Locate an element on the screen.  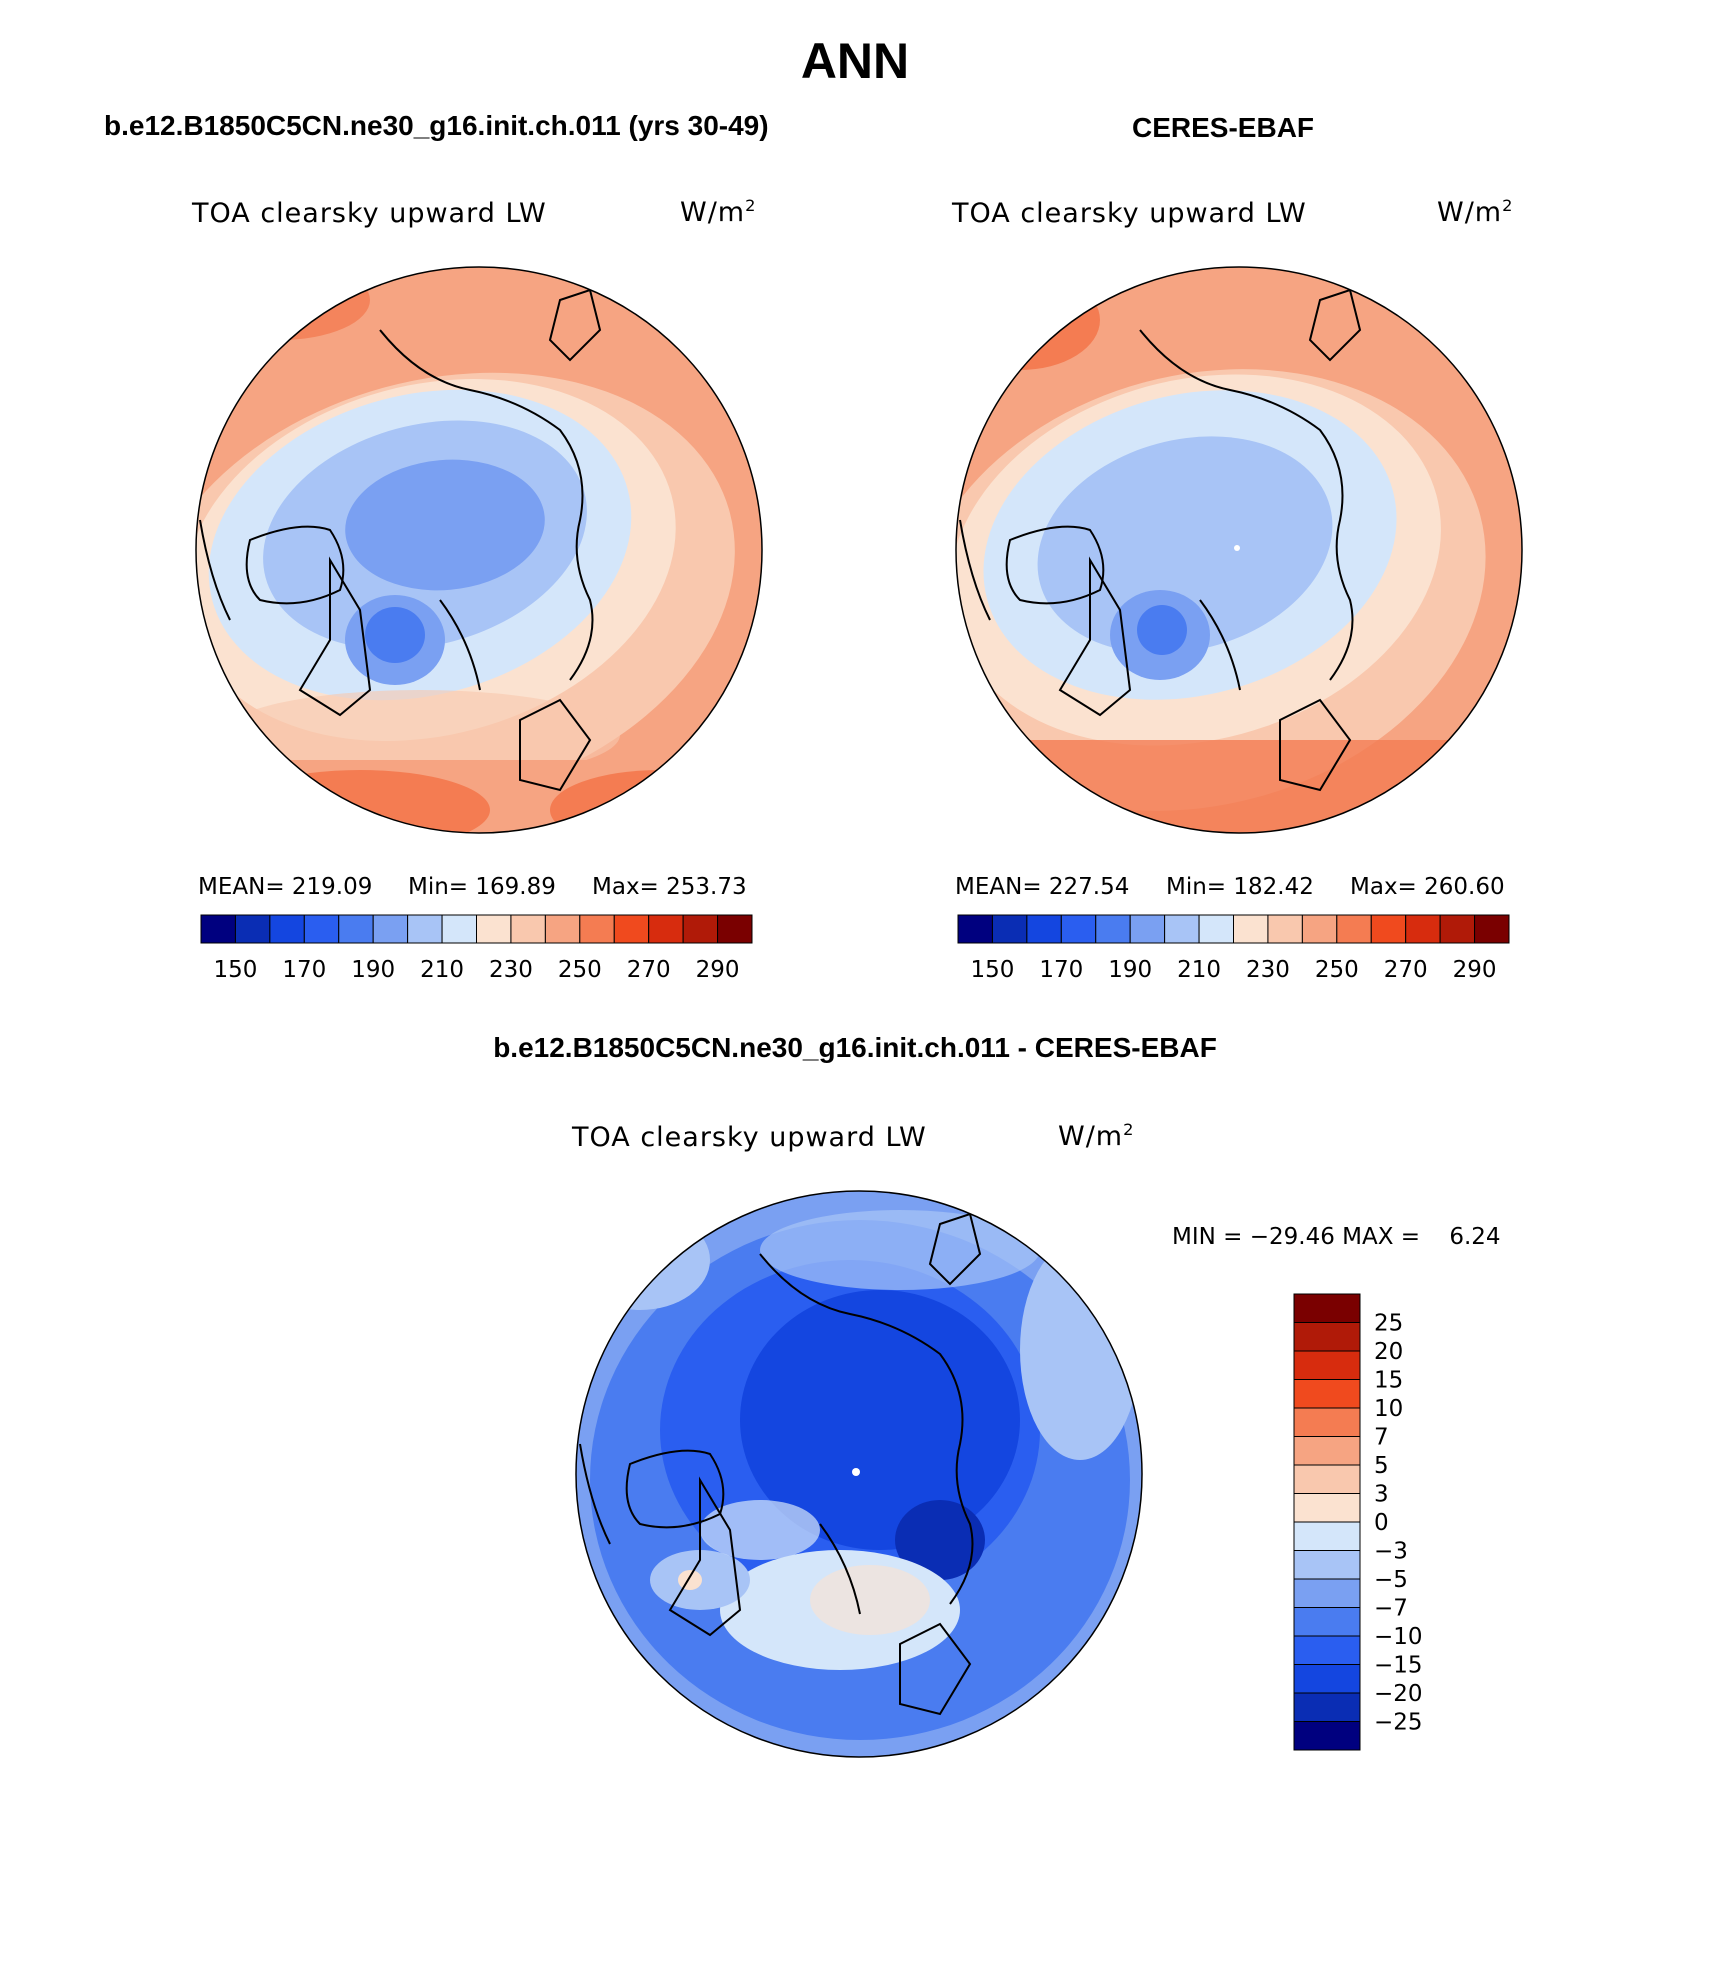
diff-colorbar-tick-label: 7 is located at coordinates (1381, 1438).